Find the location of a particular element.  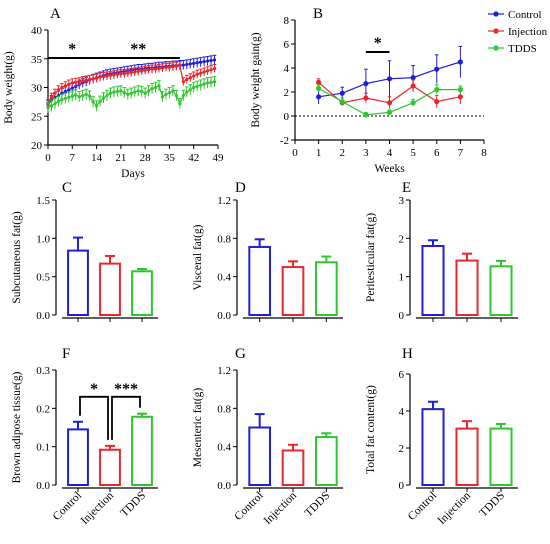

y-tick-label: 0.8 is located at coordinates (224, 239).